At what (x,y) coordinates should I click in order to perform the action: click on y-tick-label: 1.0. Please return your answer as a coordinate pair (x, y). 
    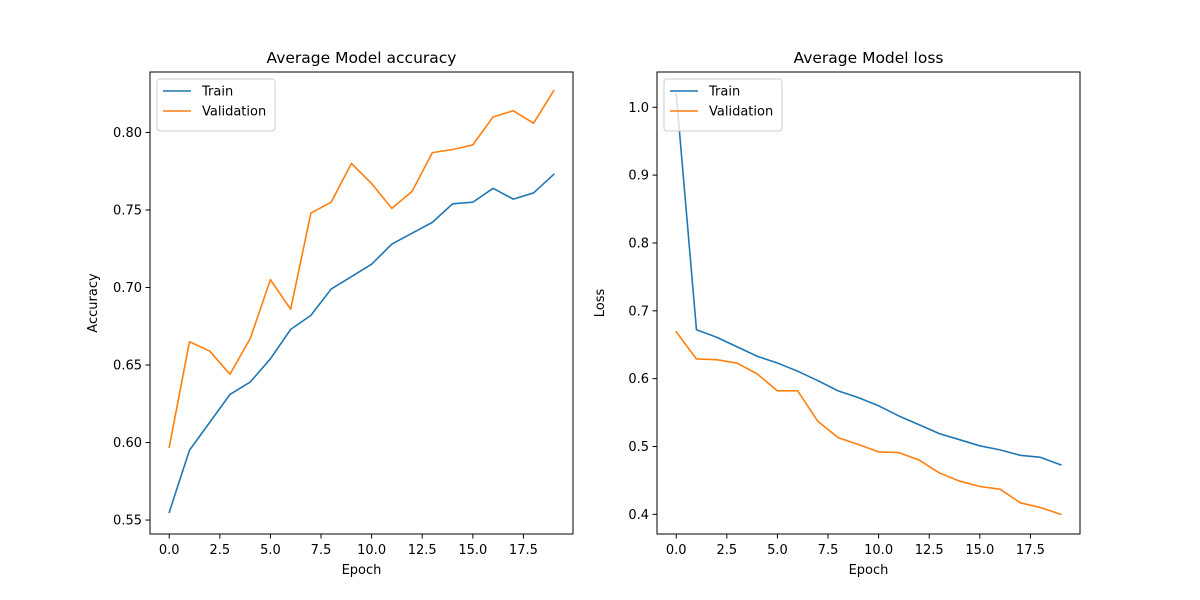
    Looking at the image, I should click on (638, 108).